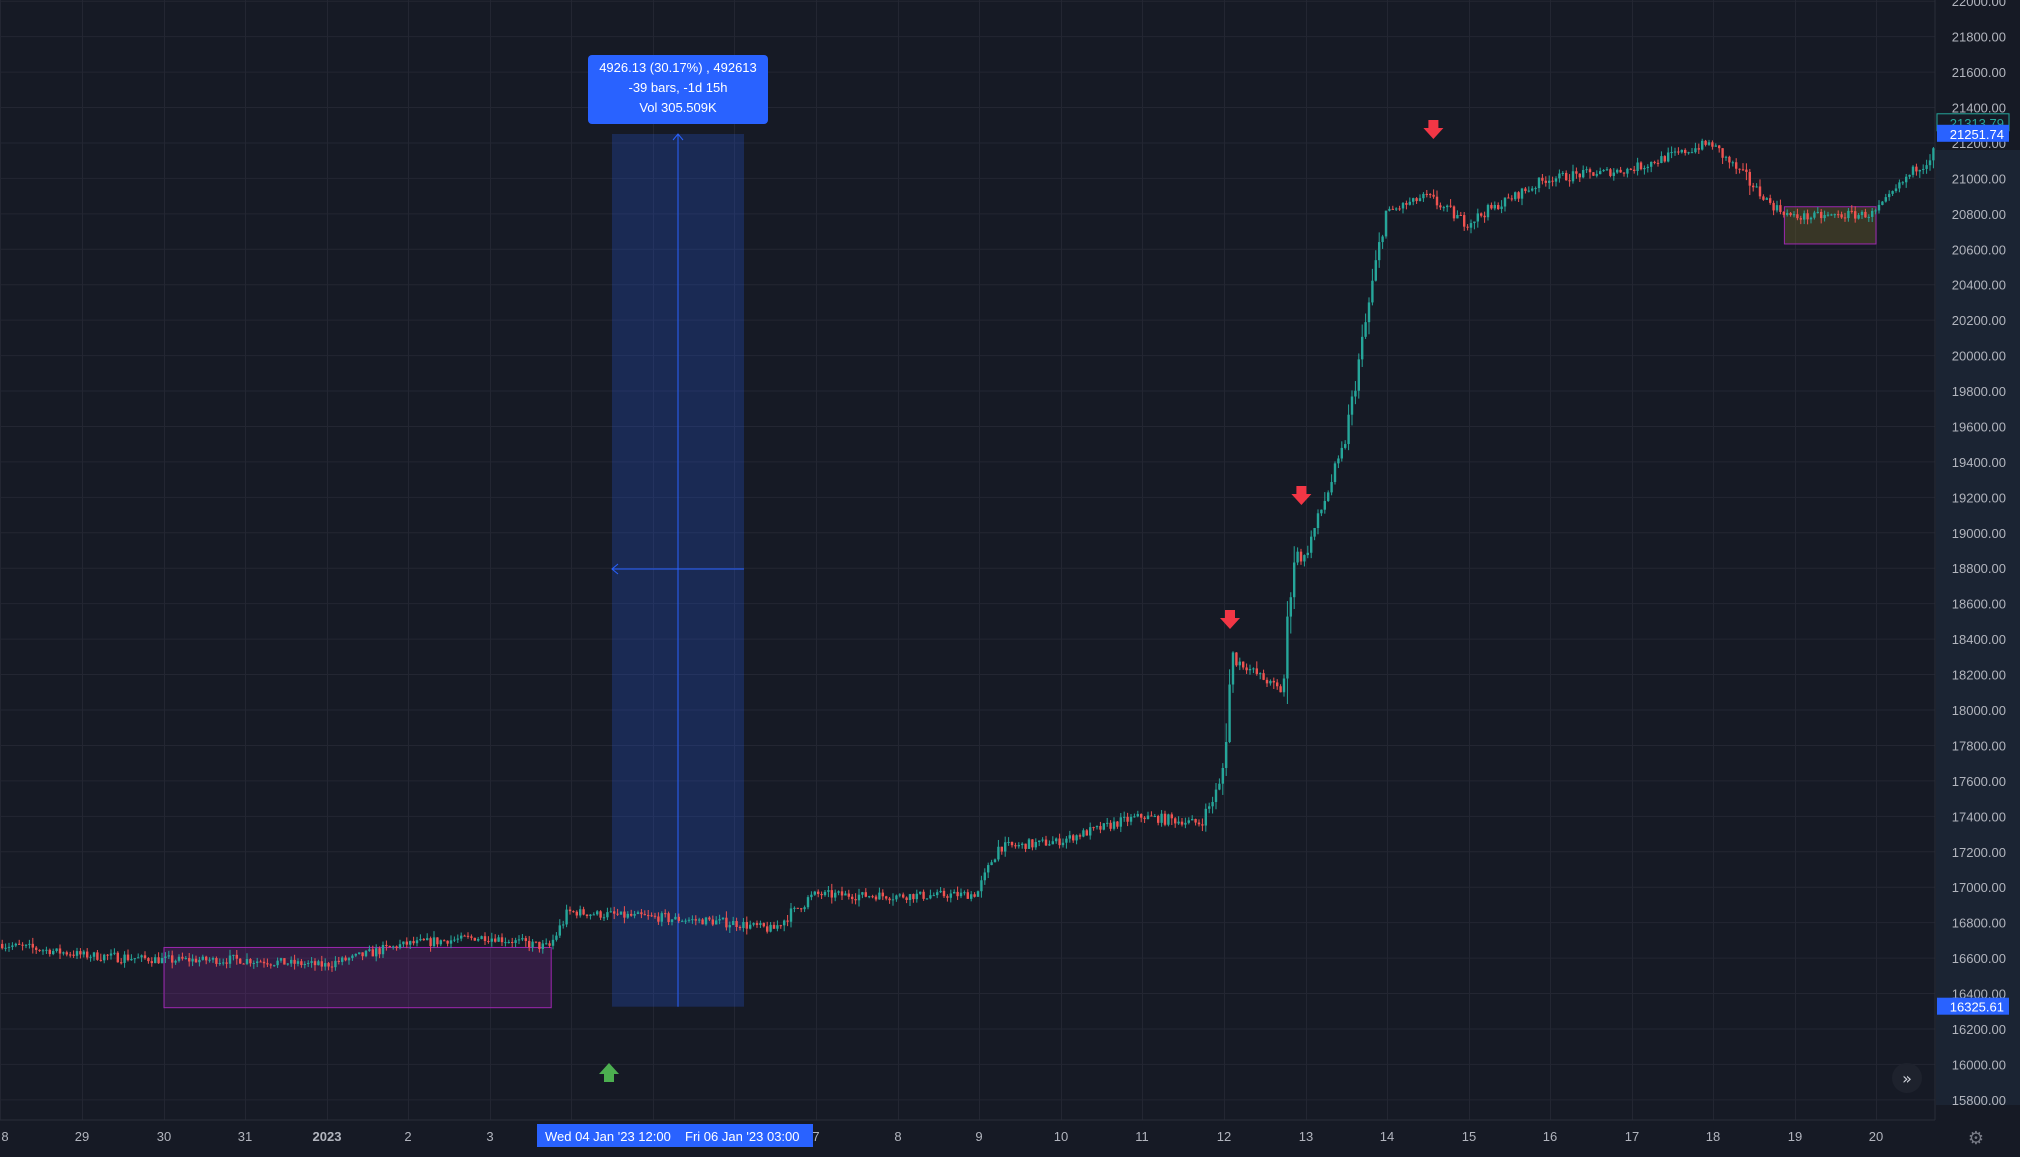  I want to click on price-tick-label: 16200.00, so click(1979, 1029).